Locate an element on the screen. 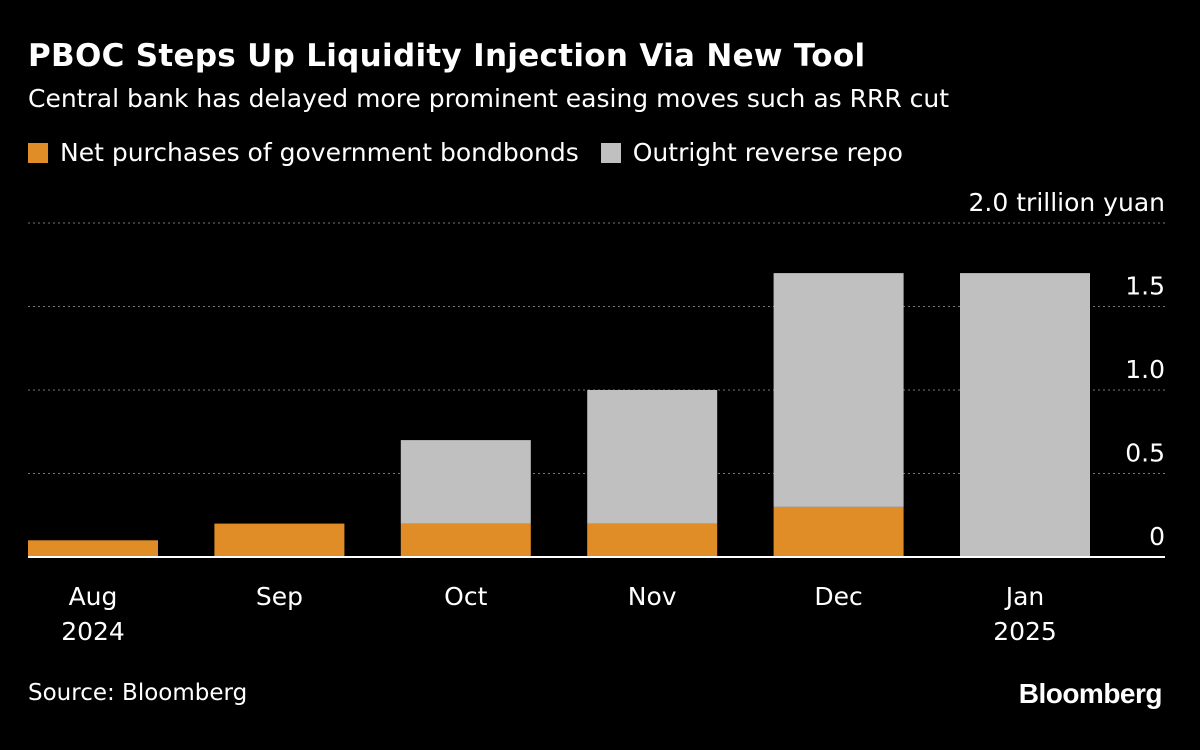 The height and width of the screenshot is (750, 1200). x-tick-label-jan: Jan is located at coordinates (1024, 596).